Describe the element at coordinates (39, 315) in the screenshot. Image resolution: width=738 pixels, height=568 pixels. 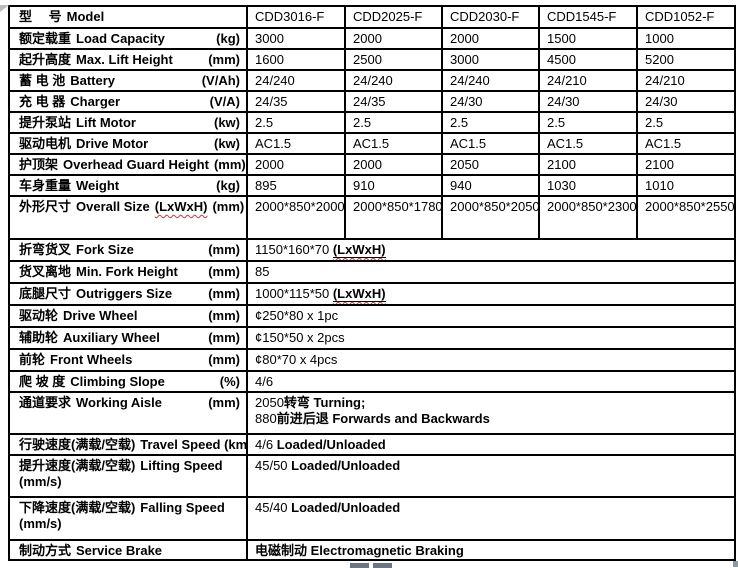
I see `label-zh: 驱动轮` at that location.